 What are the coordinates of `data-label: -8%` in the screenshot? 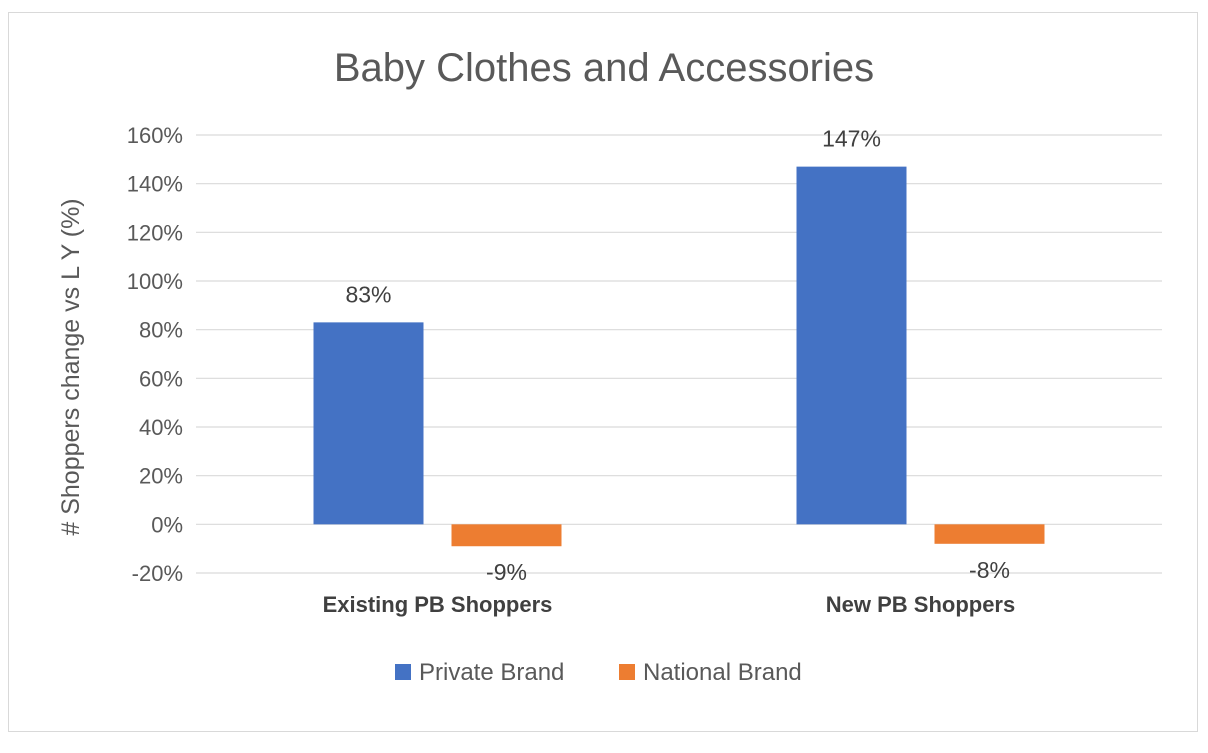 It's located at (989, 570).